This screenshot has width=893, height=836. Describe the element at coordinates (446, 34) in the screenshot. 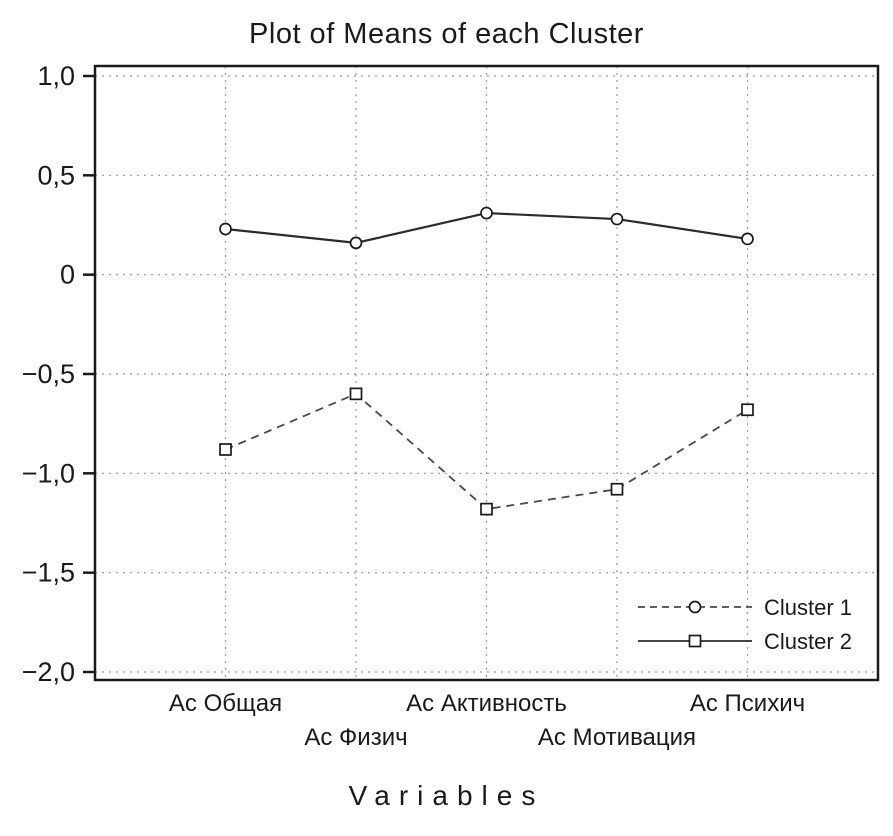

I see `chart-title: Plot of Means of each Cluster` at that location.